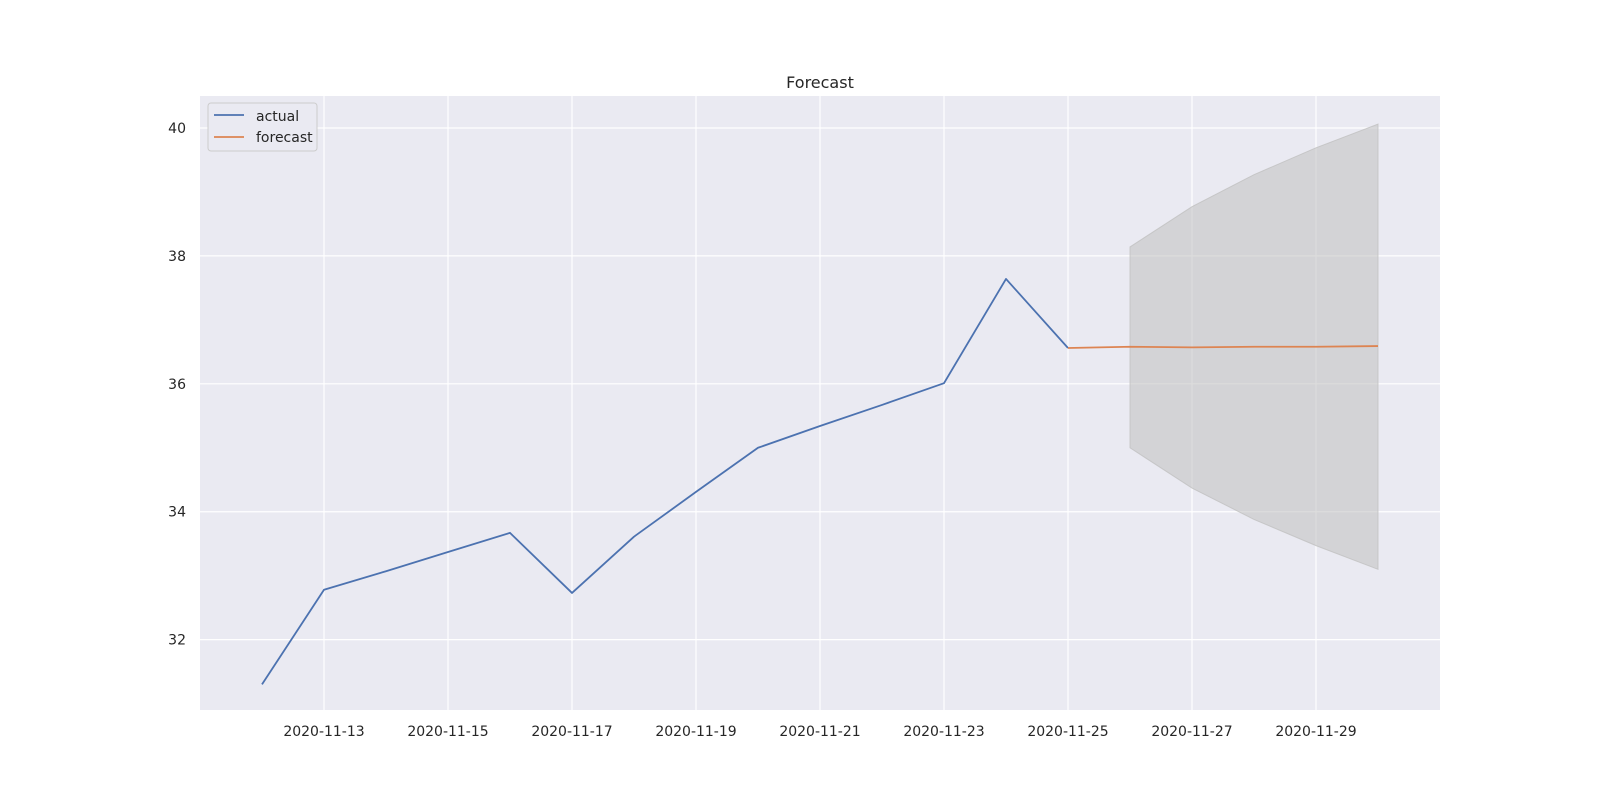 The width and height of the screenshot is (1600, 800). Describe the element at coordinates (177, 257) in the screenshot. I see `y-tick-label: 38` at that location.